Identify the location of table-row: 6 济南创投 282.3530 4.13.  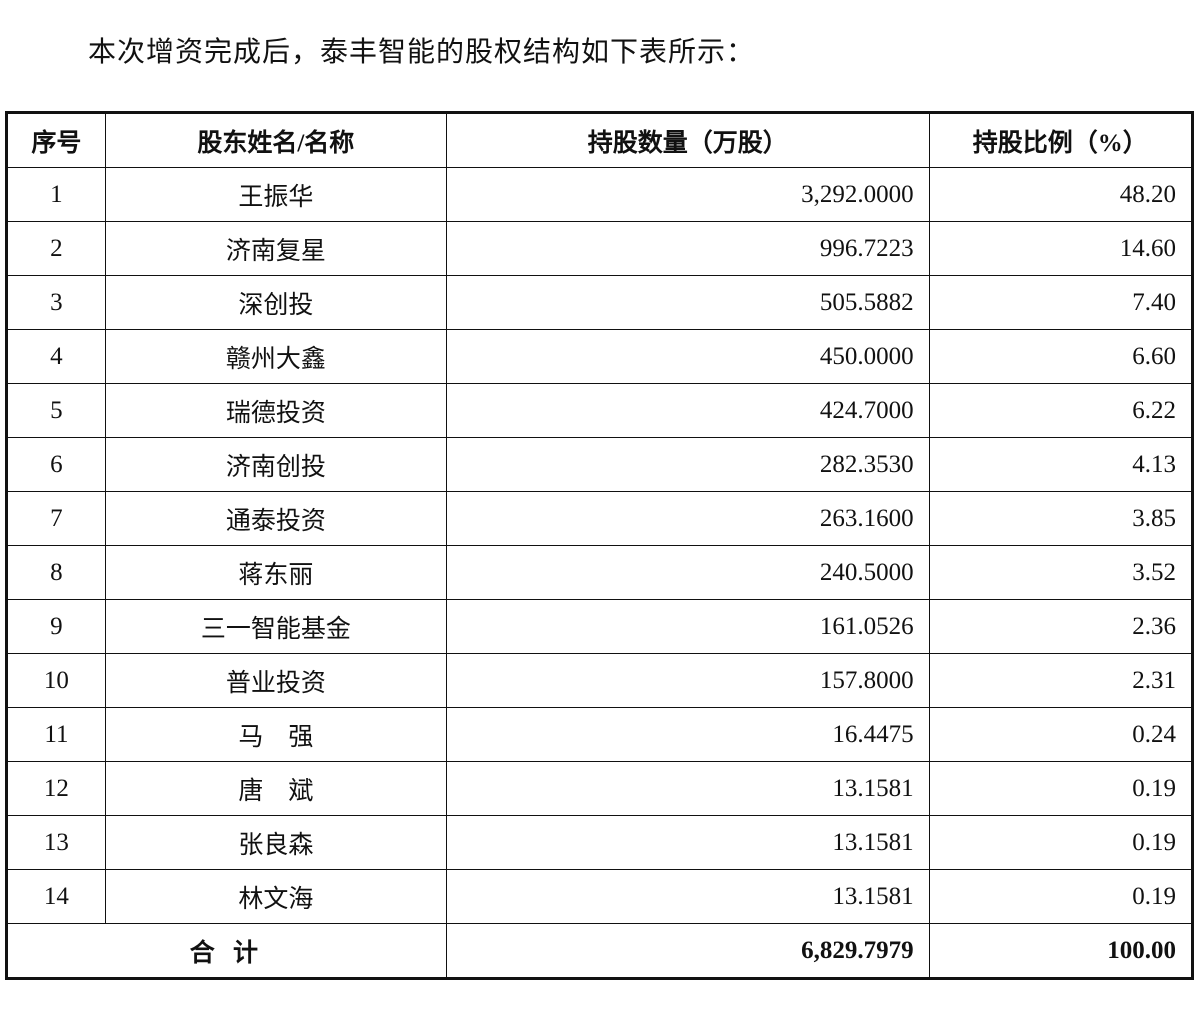
(600, 464).